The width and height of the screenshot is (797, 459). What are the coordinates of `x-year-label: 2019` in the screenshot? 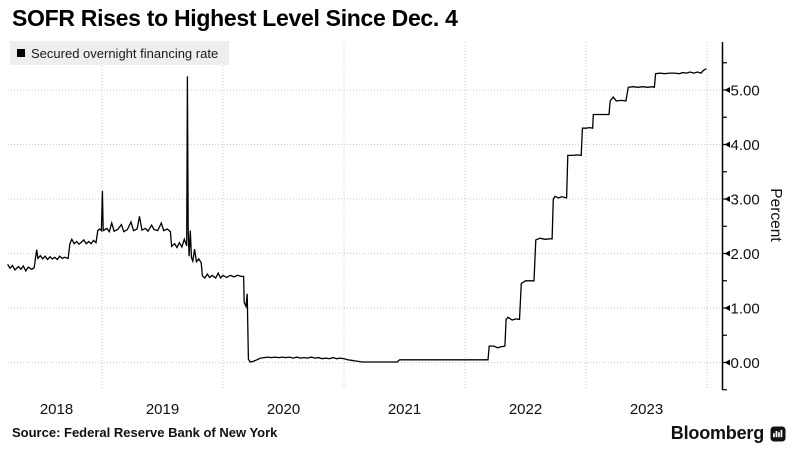 It's located at (162, 409).